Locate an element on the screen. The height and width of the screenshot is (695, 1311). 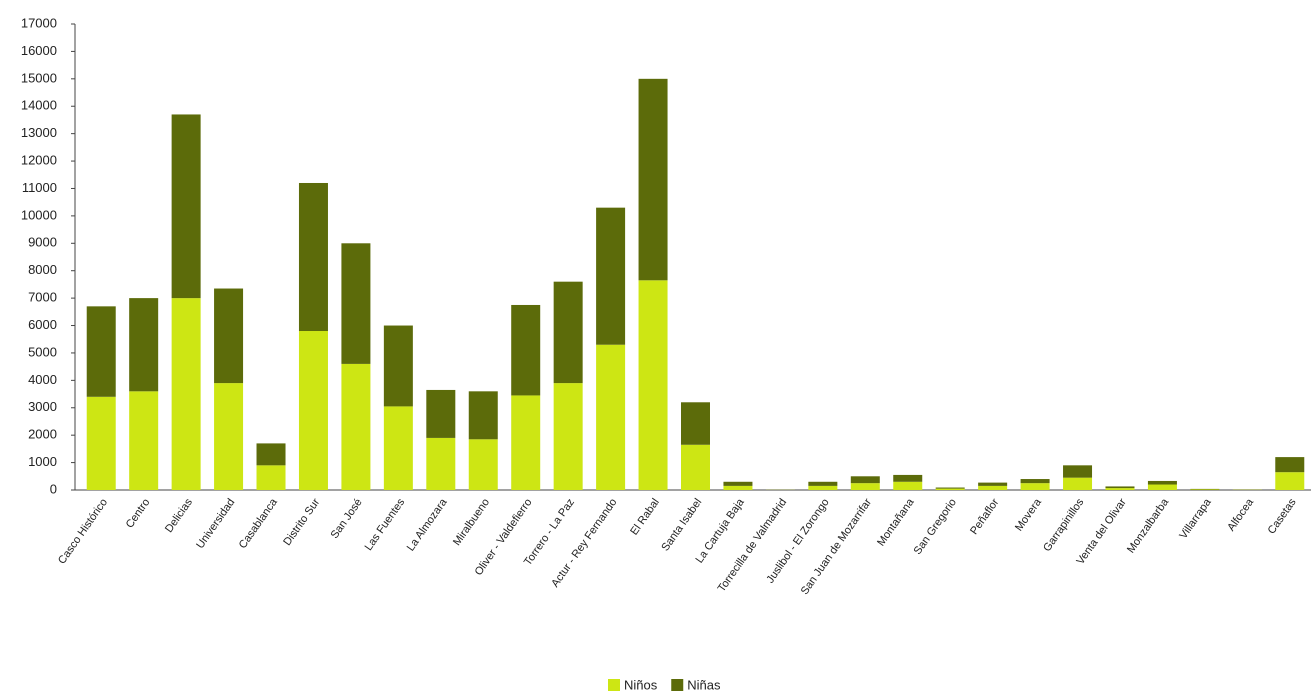
x-tick-label: San José is located at coordinates (347, 519).